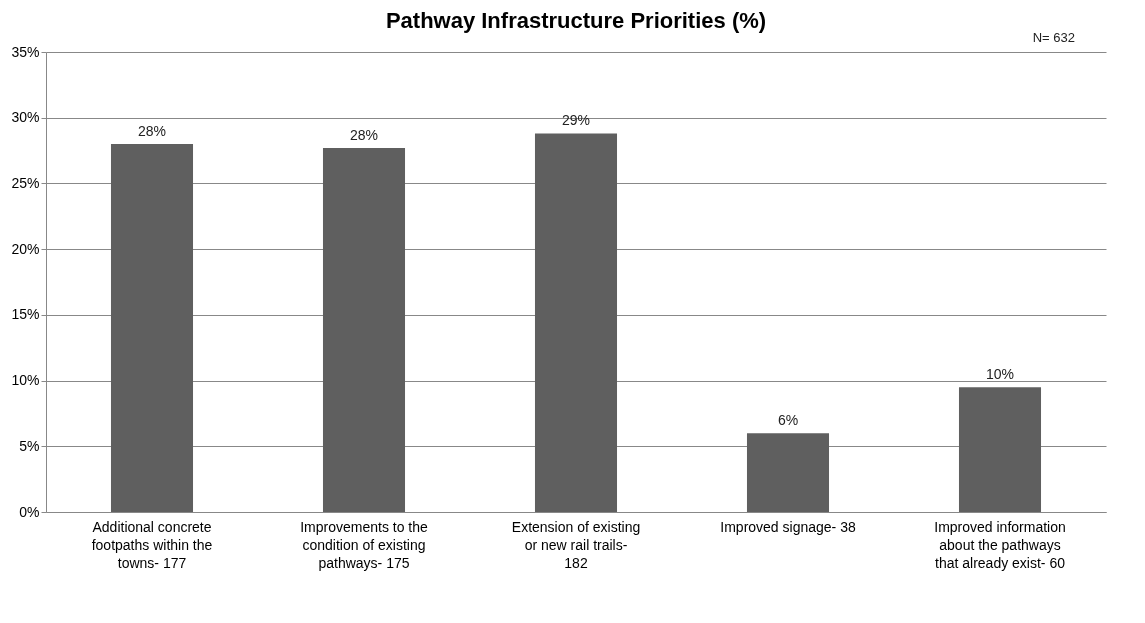  What do you see at coordinates (364, 544) in the screenshot?
I see `x-tick-label: Improvements to the condition of existing pathways- 175` at bounding box center [364, 544].